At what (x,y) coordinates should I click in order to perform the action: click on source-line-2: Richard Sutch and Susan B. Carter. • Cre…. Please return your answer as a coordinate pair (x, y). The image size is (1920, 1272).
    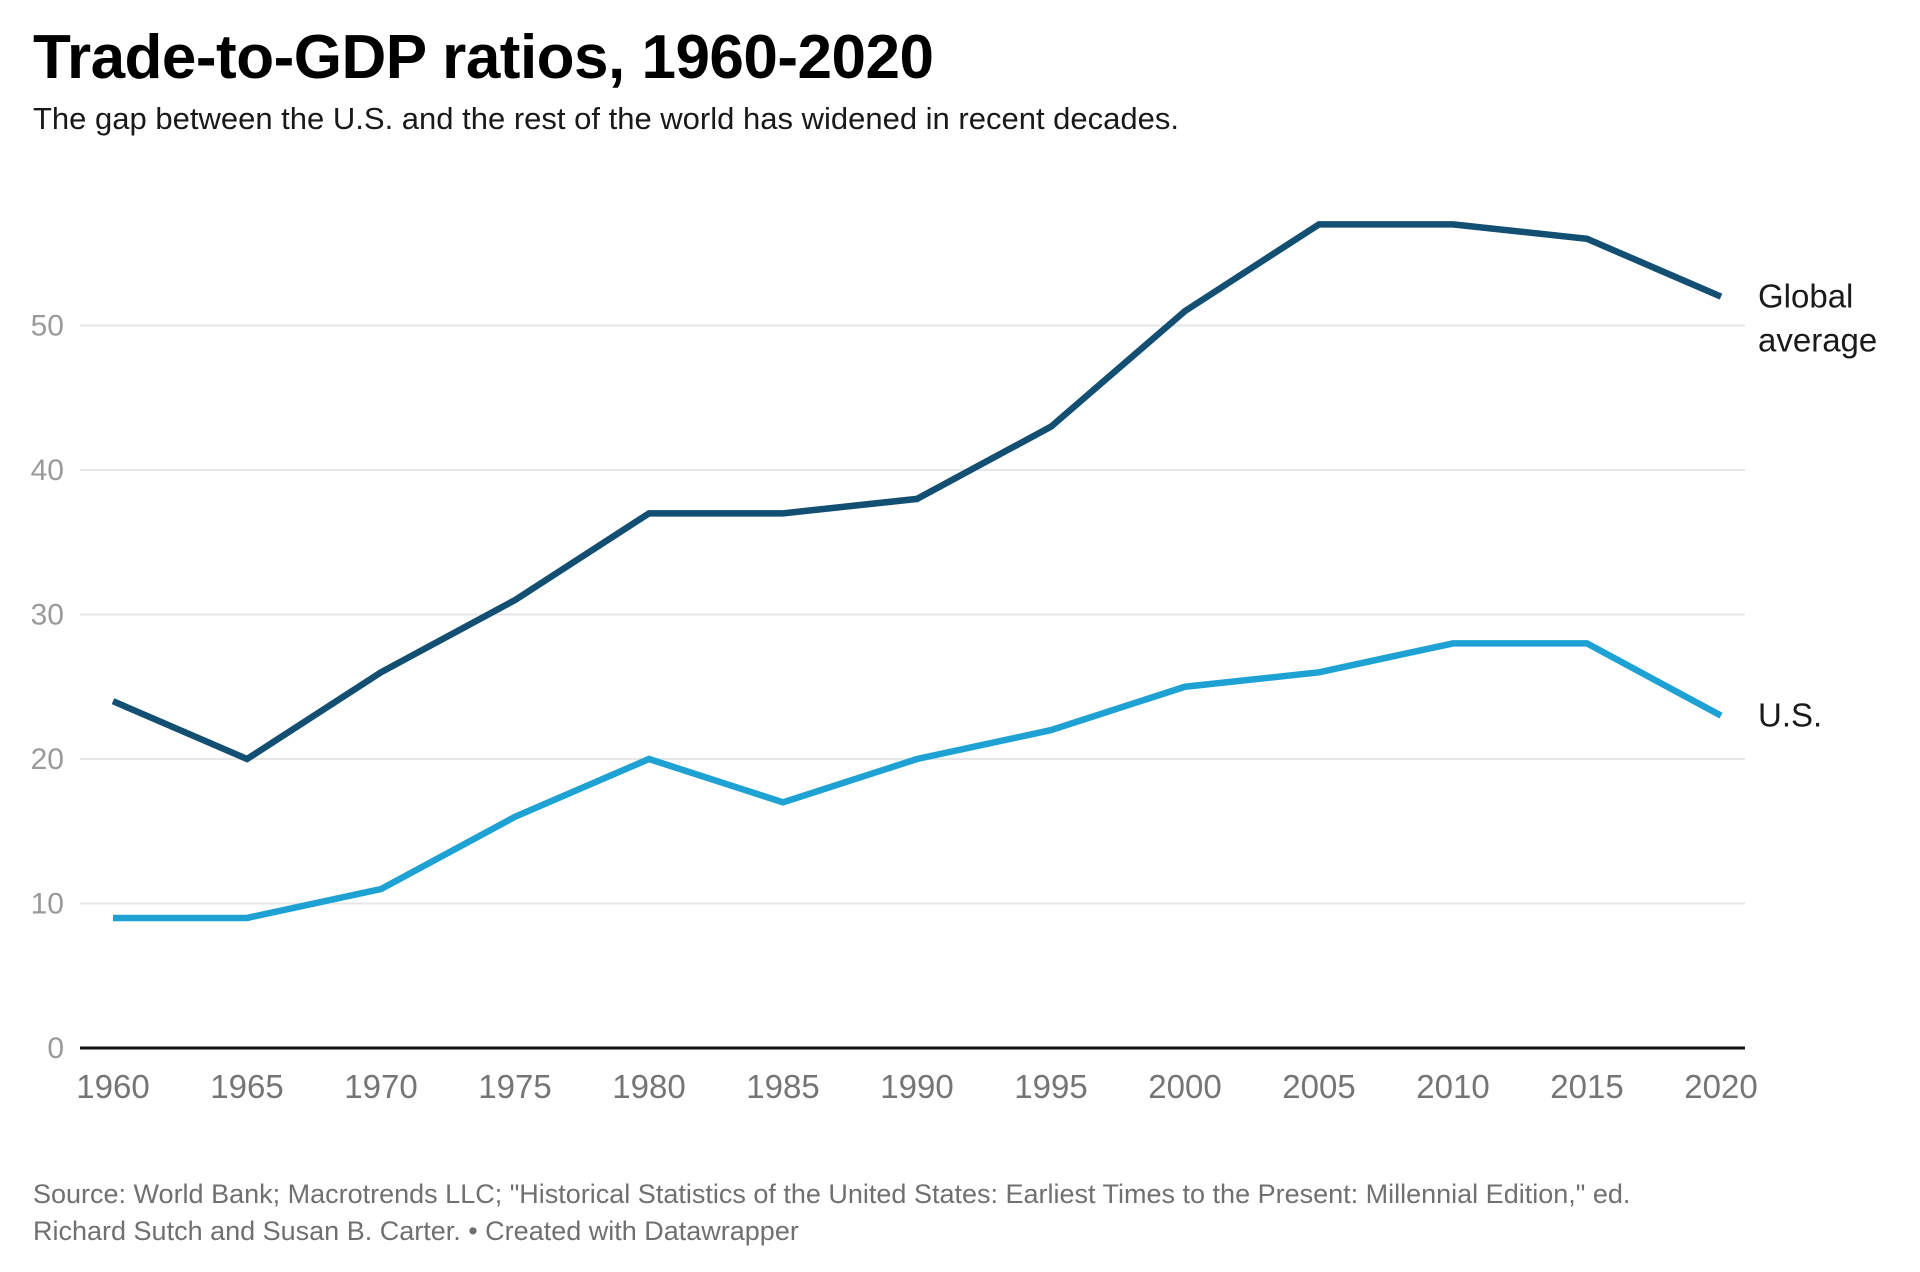
    Looking at the image, I should click on (416, 1231).